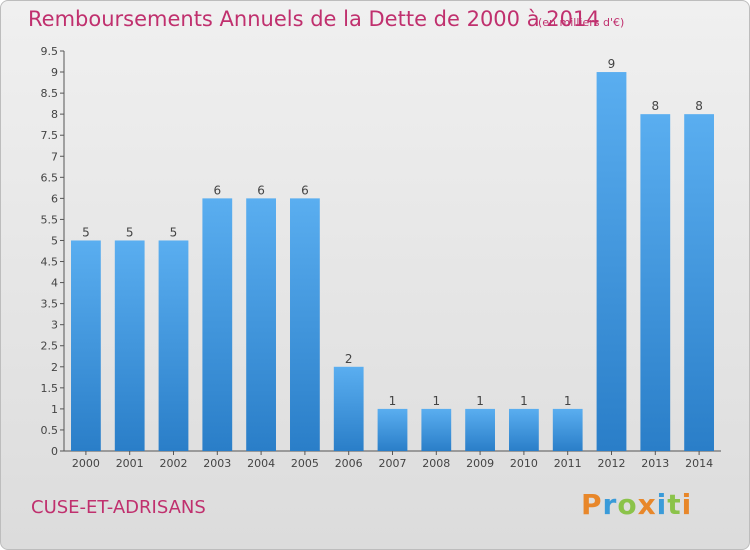 Image resolution: width=750 pixels, height=550 pixels. Describe the element at coordinates (524, 401) in the screenshot. I see `data-label-2010: 1` at that location.